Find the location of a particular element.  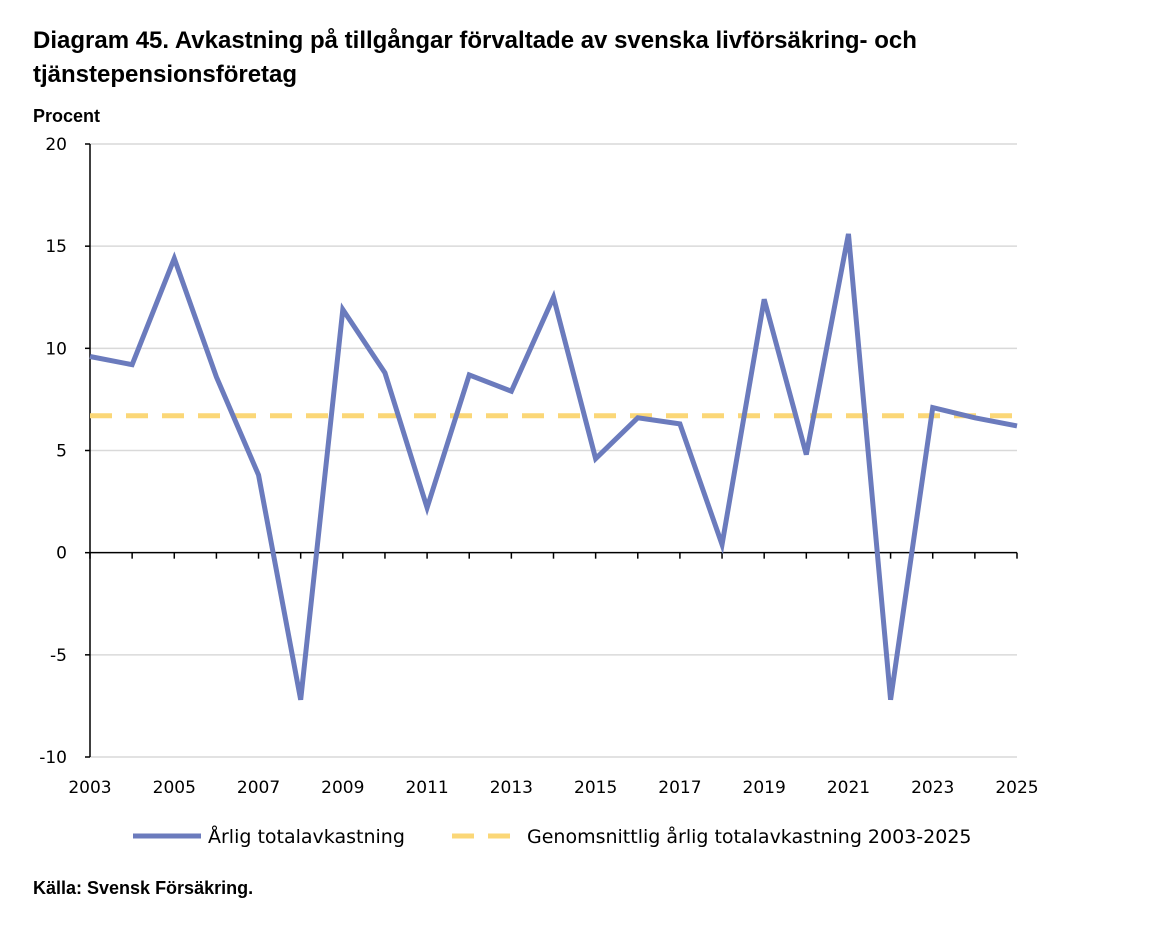

y-tick-label: -5 is located at coordinates (58, 656).